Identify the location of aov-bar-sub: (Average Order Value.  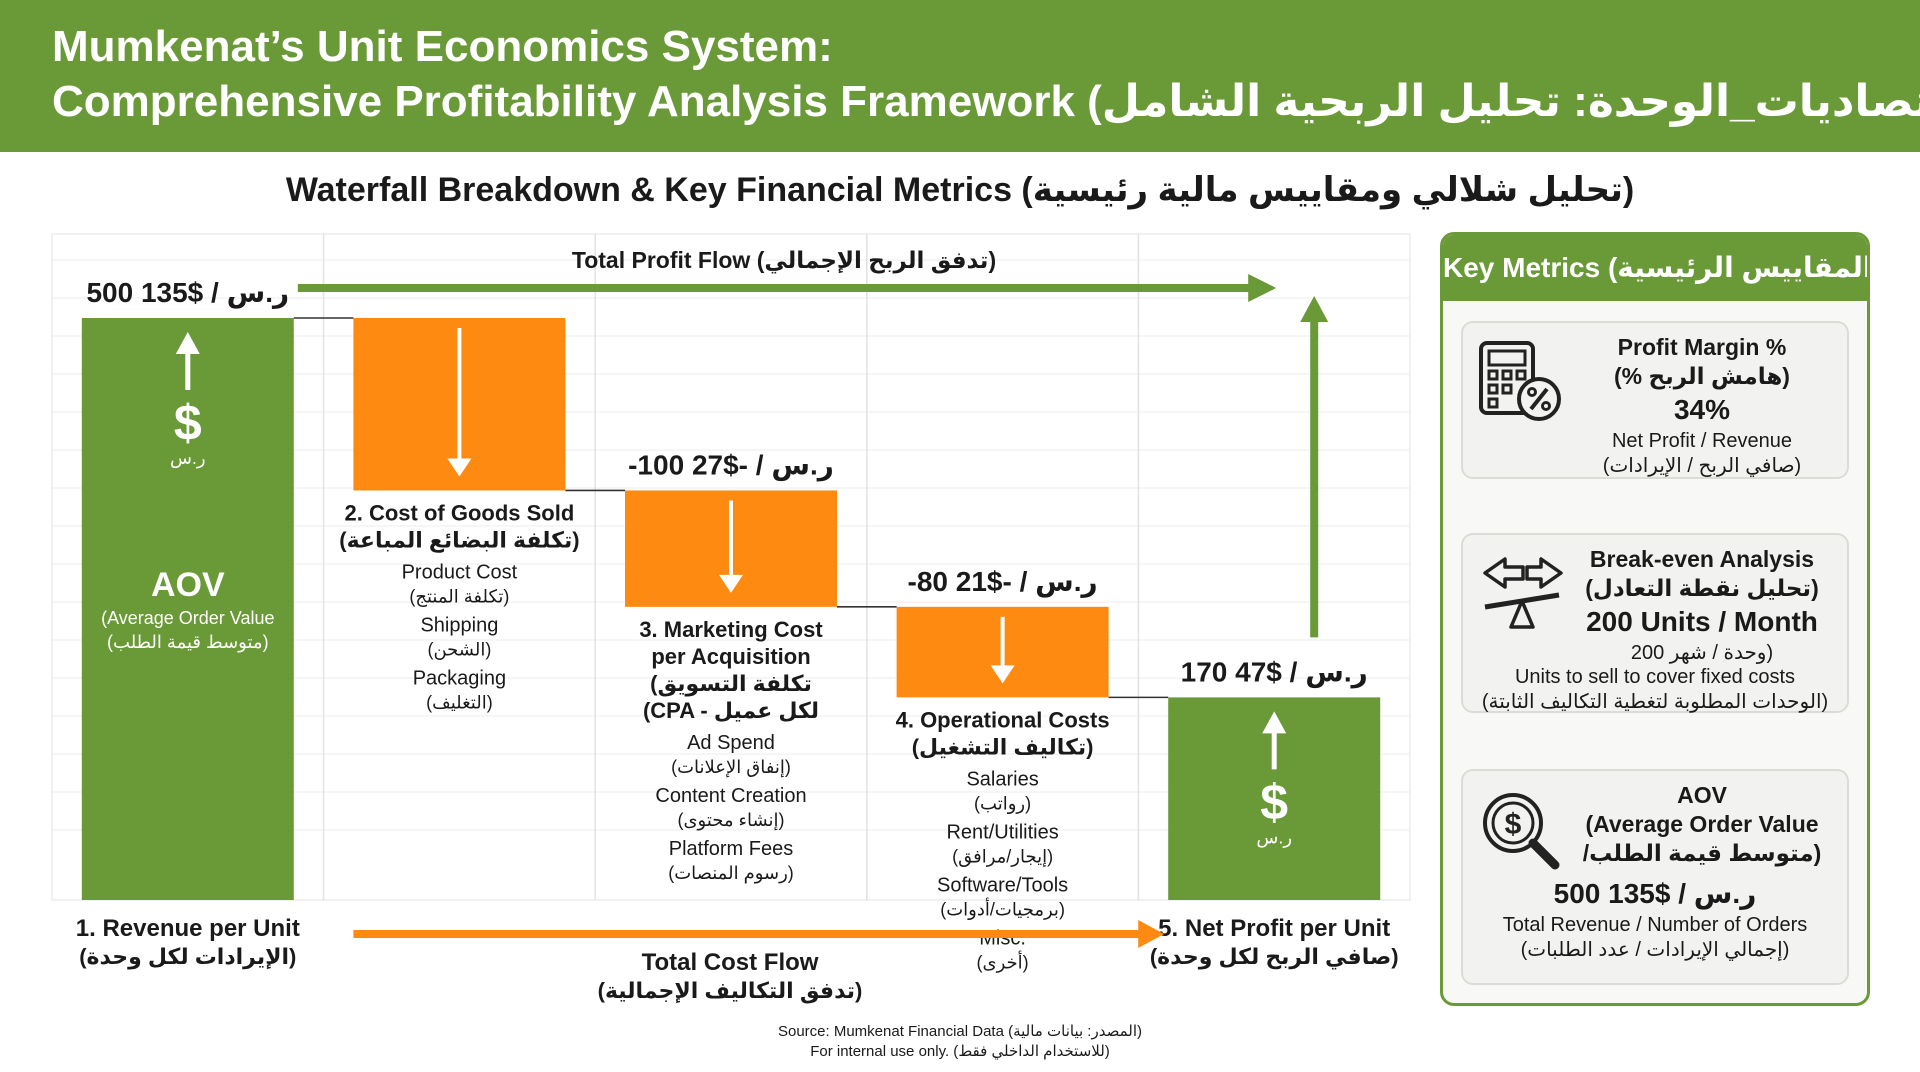
(187, 618).